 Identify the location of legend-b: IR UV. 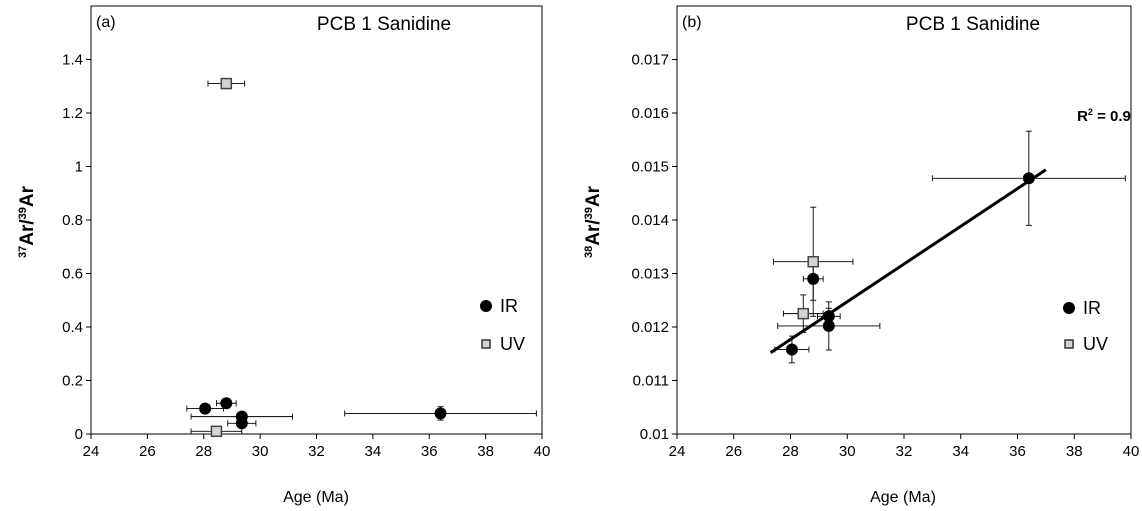
(1085, 326).